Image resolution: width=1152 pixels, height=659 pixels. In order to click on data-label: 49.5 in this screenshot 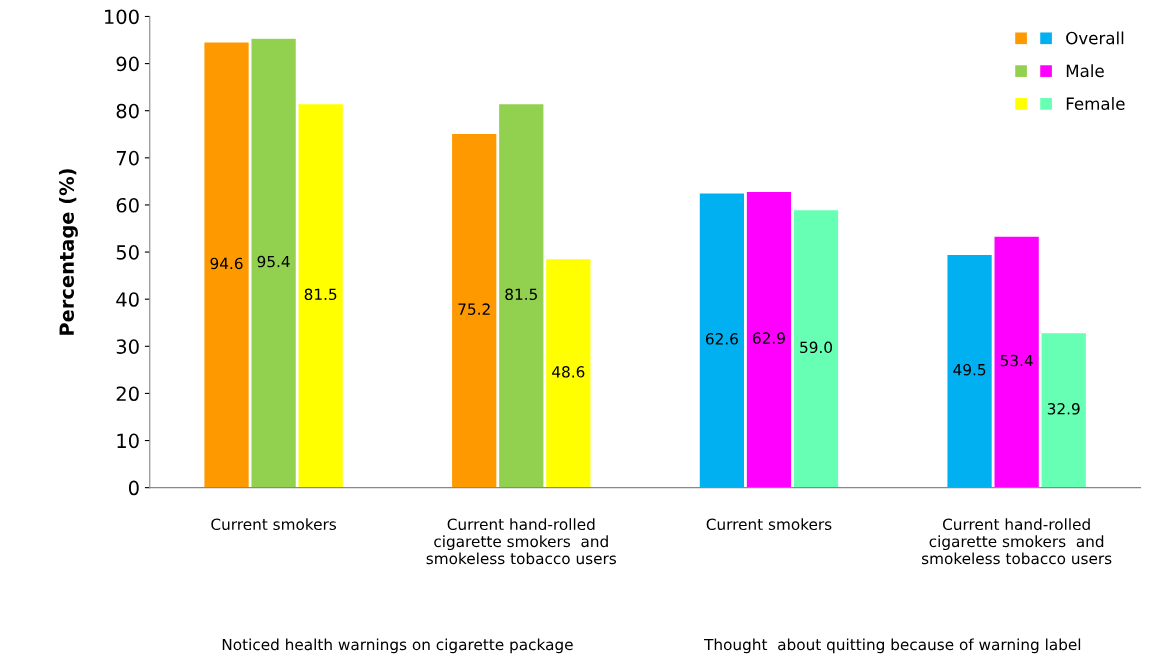, I will do `click(969, 369)`.